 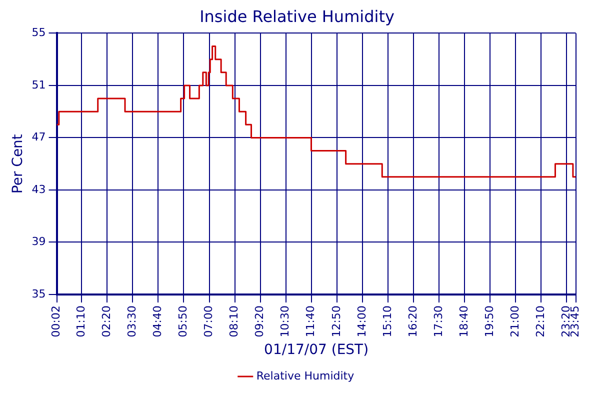 I want to click on x-tick-label: 03:30, so click(x=132, y=322).